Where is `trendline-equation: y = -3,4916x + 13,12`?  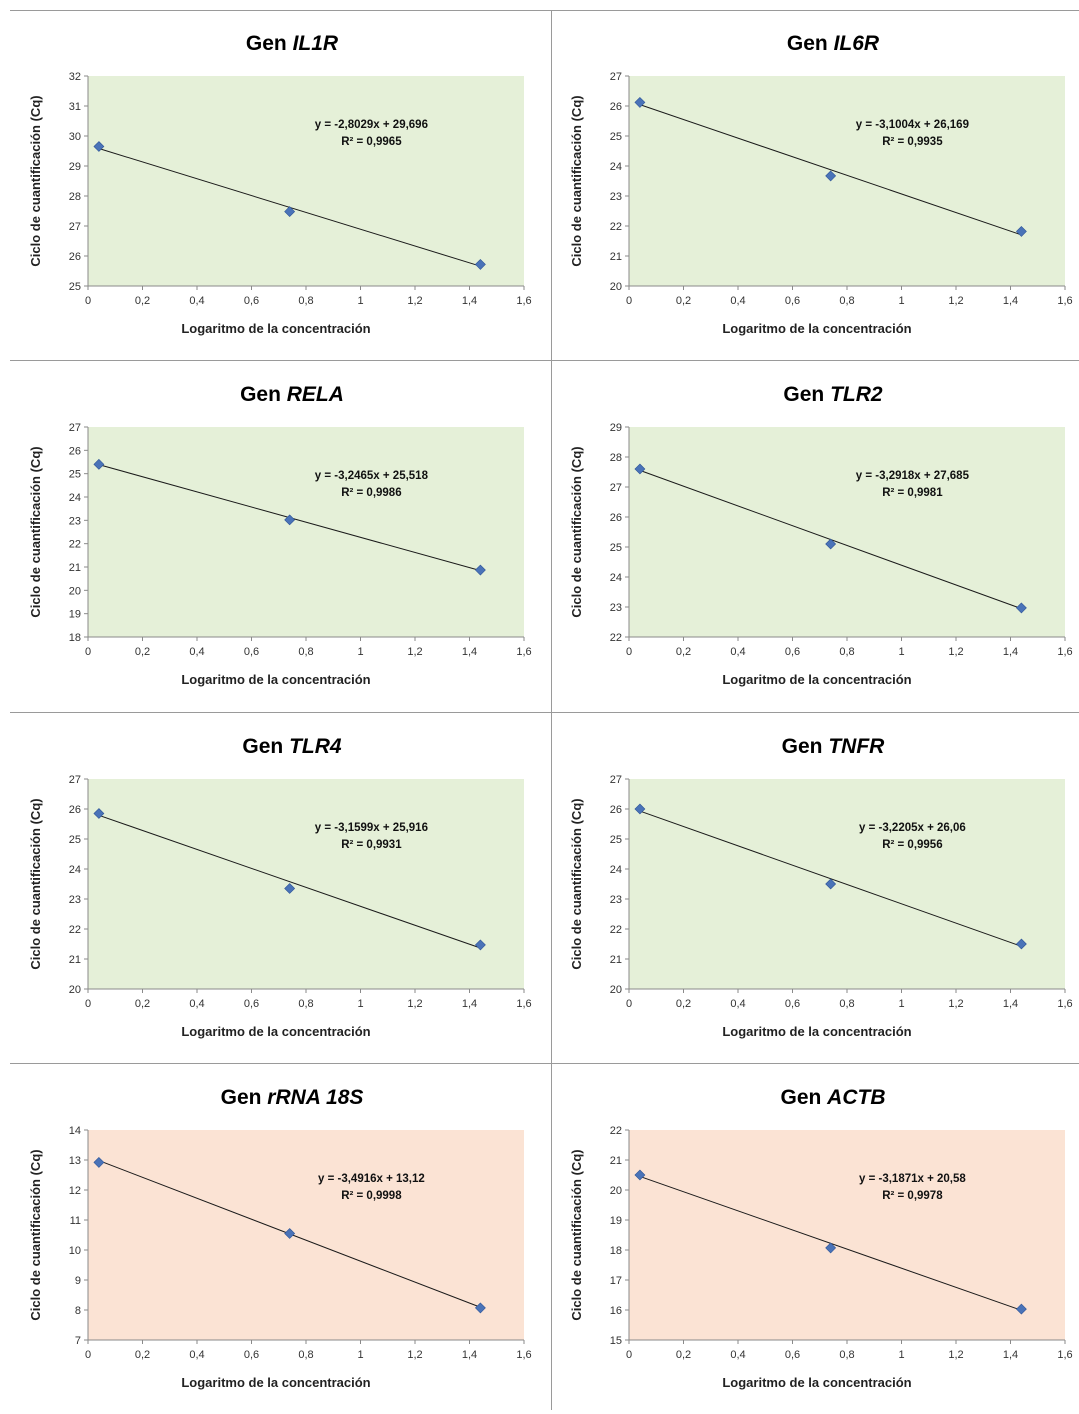
trendline-equation: y = -3,4916x + 13,12 is located at coordinates (371, 1179).